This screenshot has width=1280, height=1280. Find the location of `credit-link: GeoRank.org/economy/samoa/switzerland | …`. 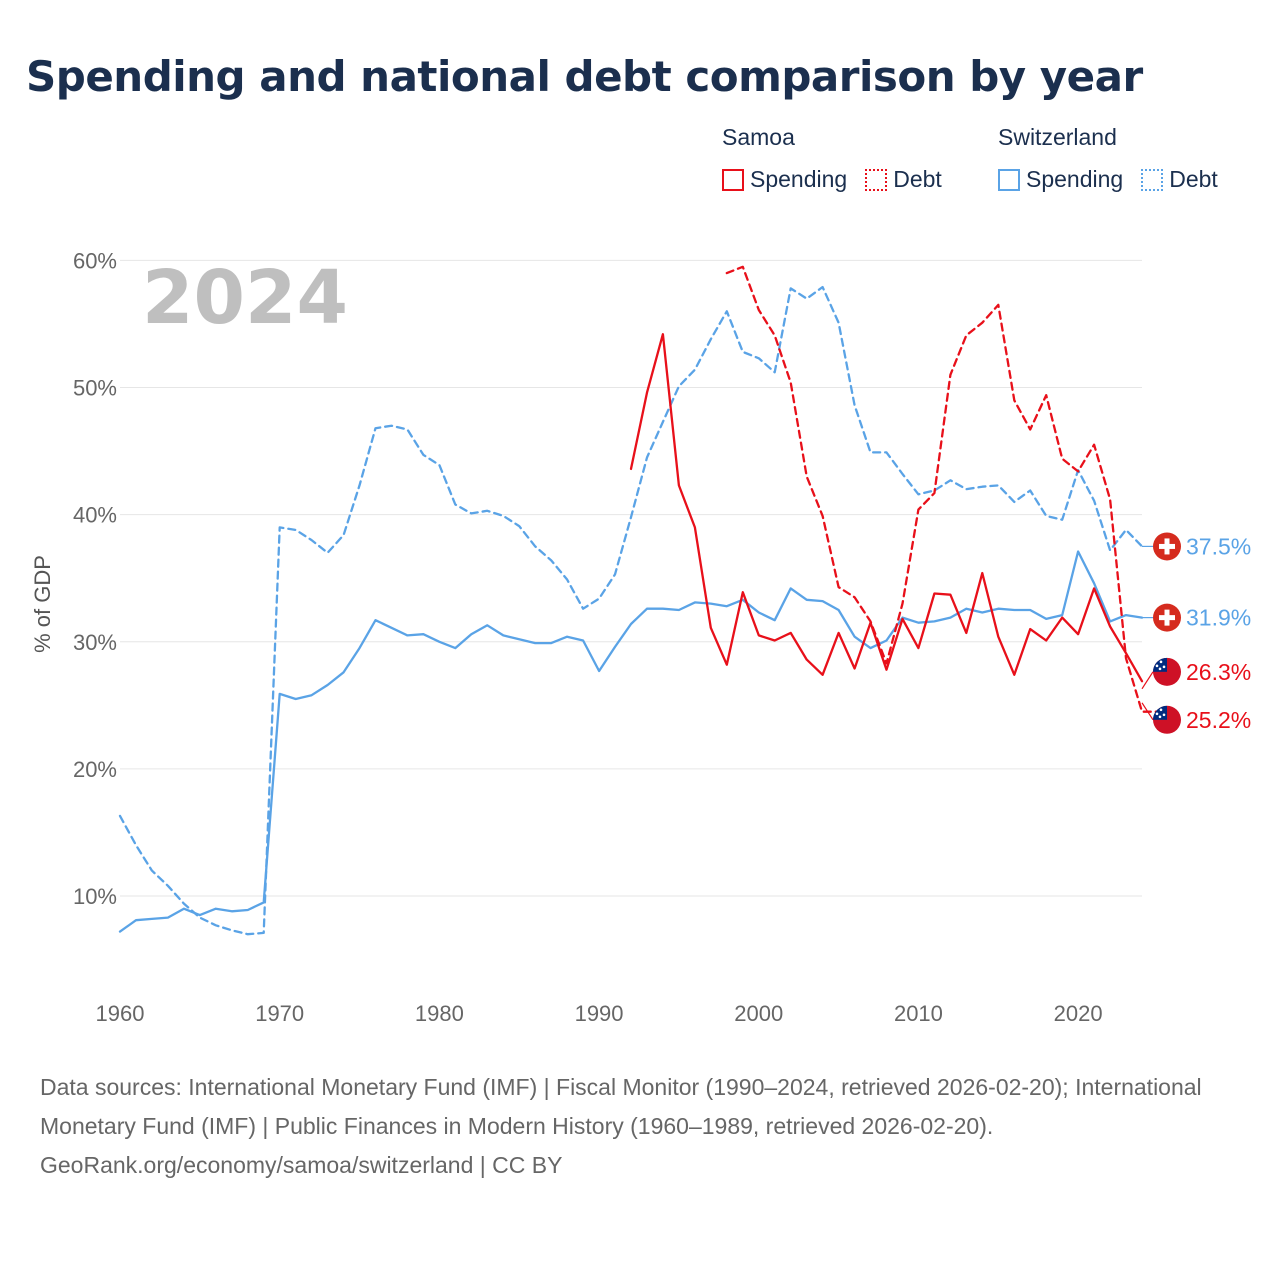

credit-link: GeoRank.org/economy/samoa/switzerland | … is located at coordinates (301, 1165).